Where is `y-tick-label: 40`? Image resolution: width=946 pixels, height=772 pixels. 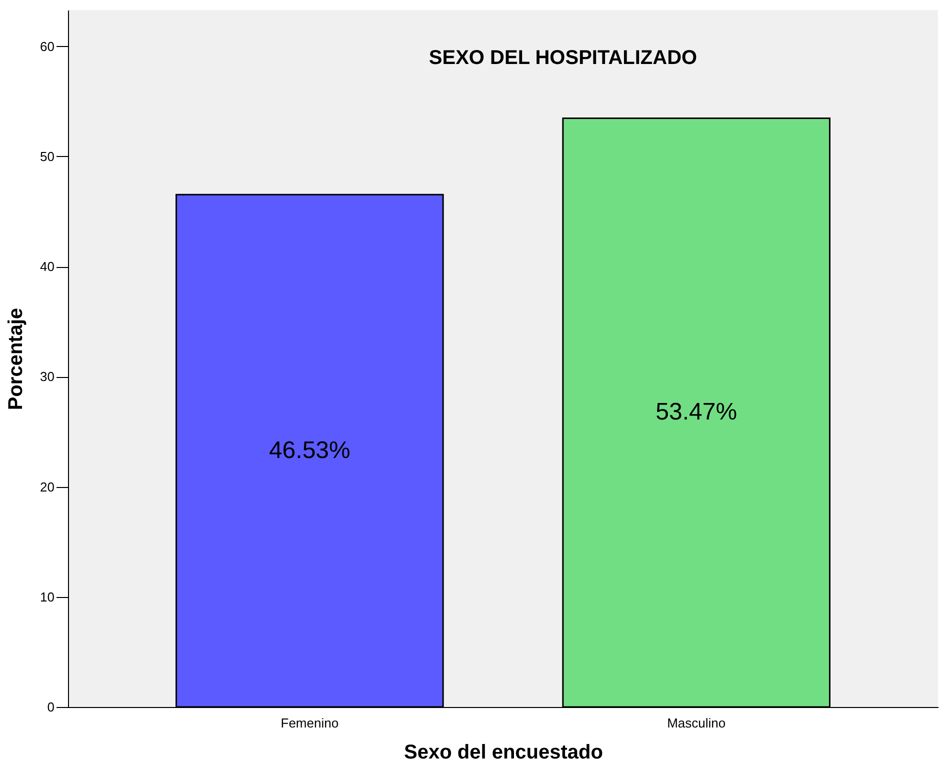 y-tick-label: 40 is located at coordinates (47, 266).